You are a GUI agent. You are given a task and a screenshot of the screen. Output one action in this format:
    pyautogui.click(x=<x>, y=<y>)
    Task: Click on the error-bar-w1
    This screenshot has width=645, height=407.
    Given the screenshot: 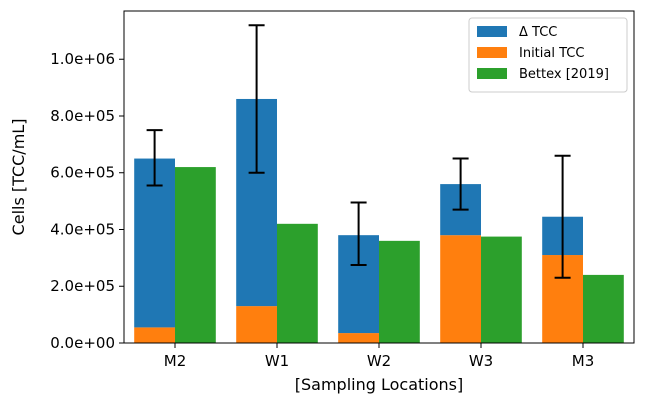 What is the action you would take?
    pyautogui.click(x=256, y=99)
    